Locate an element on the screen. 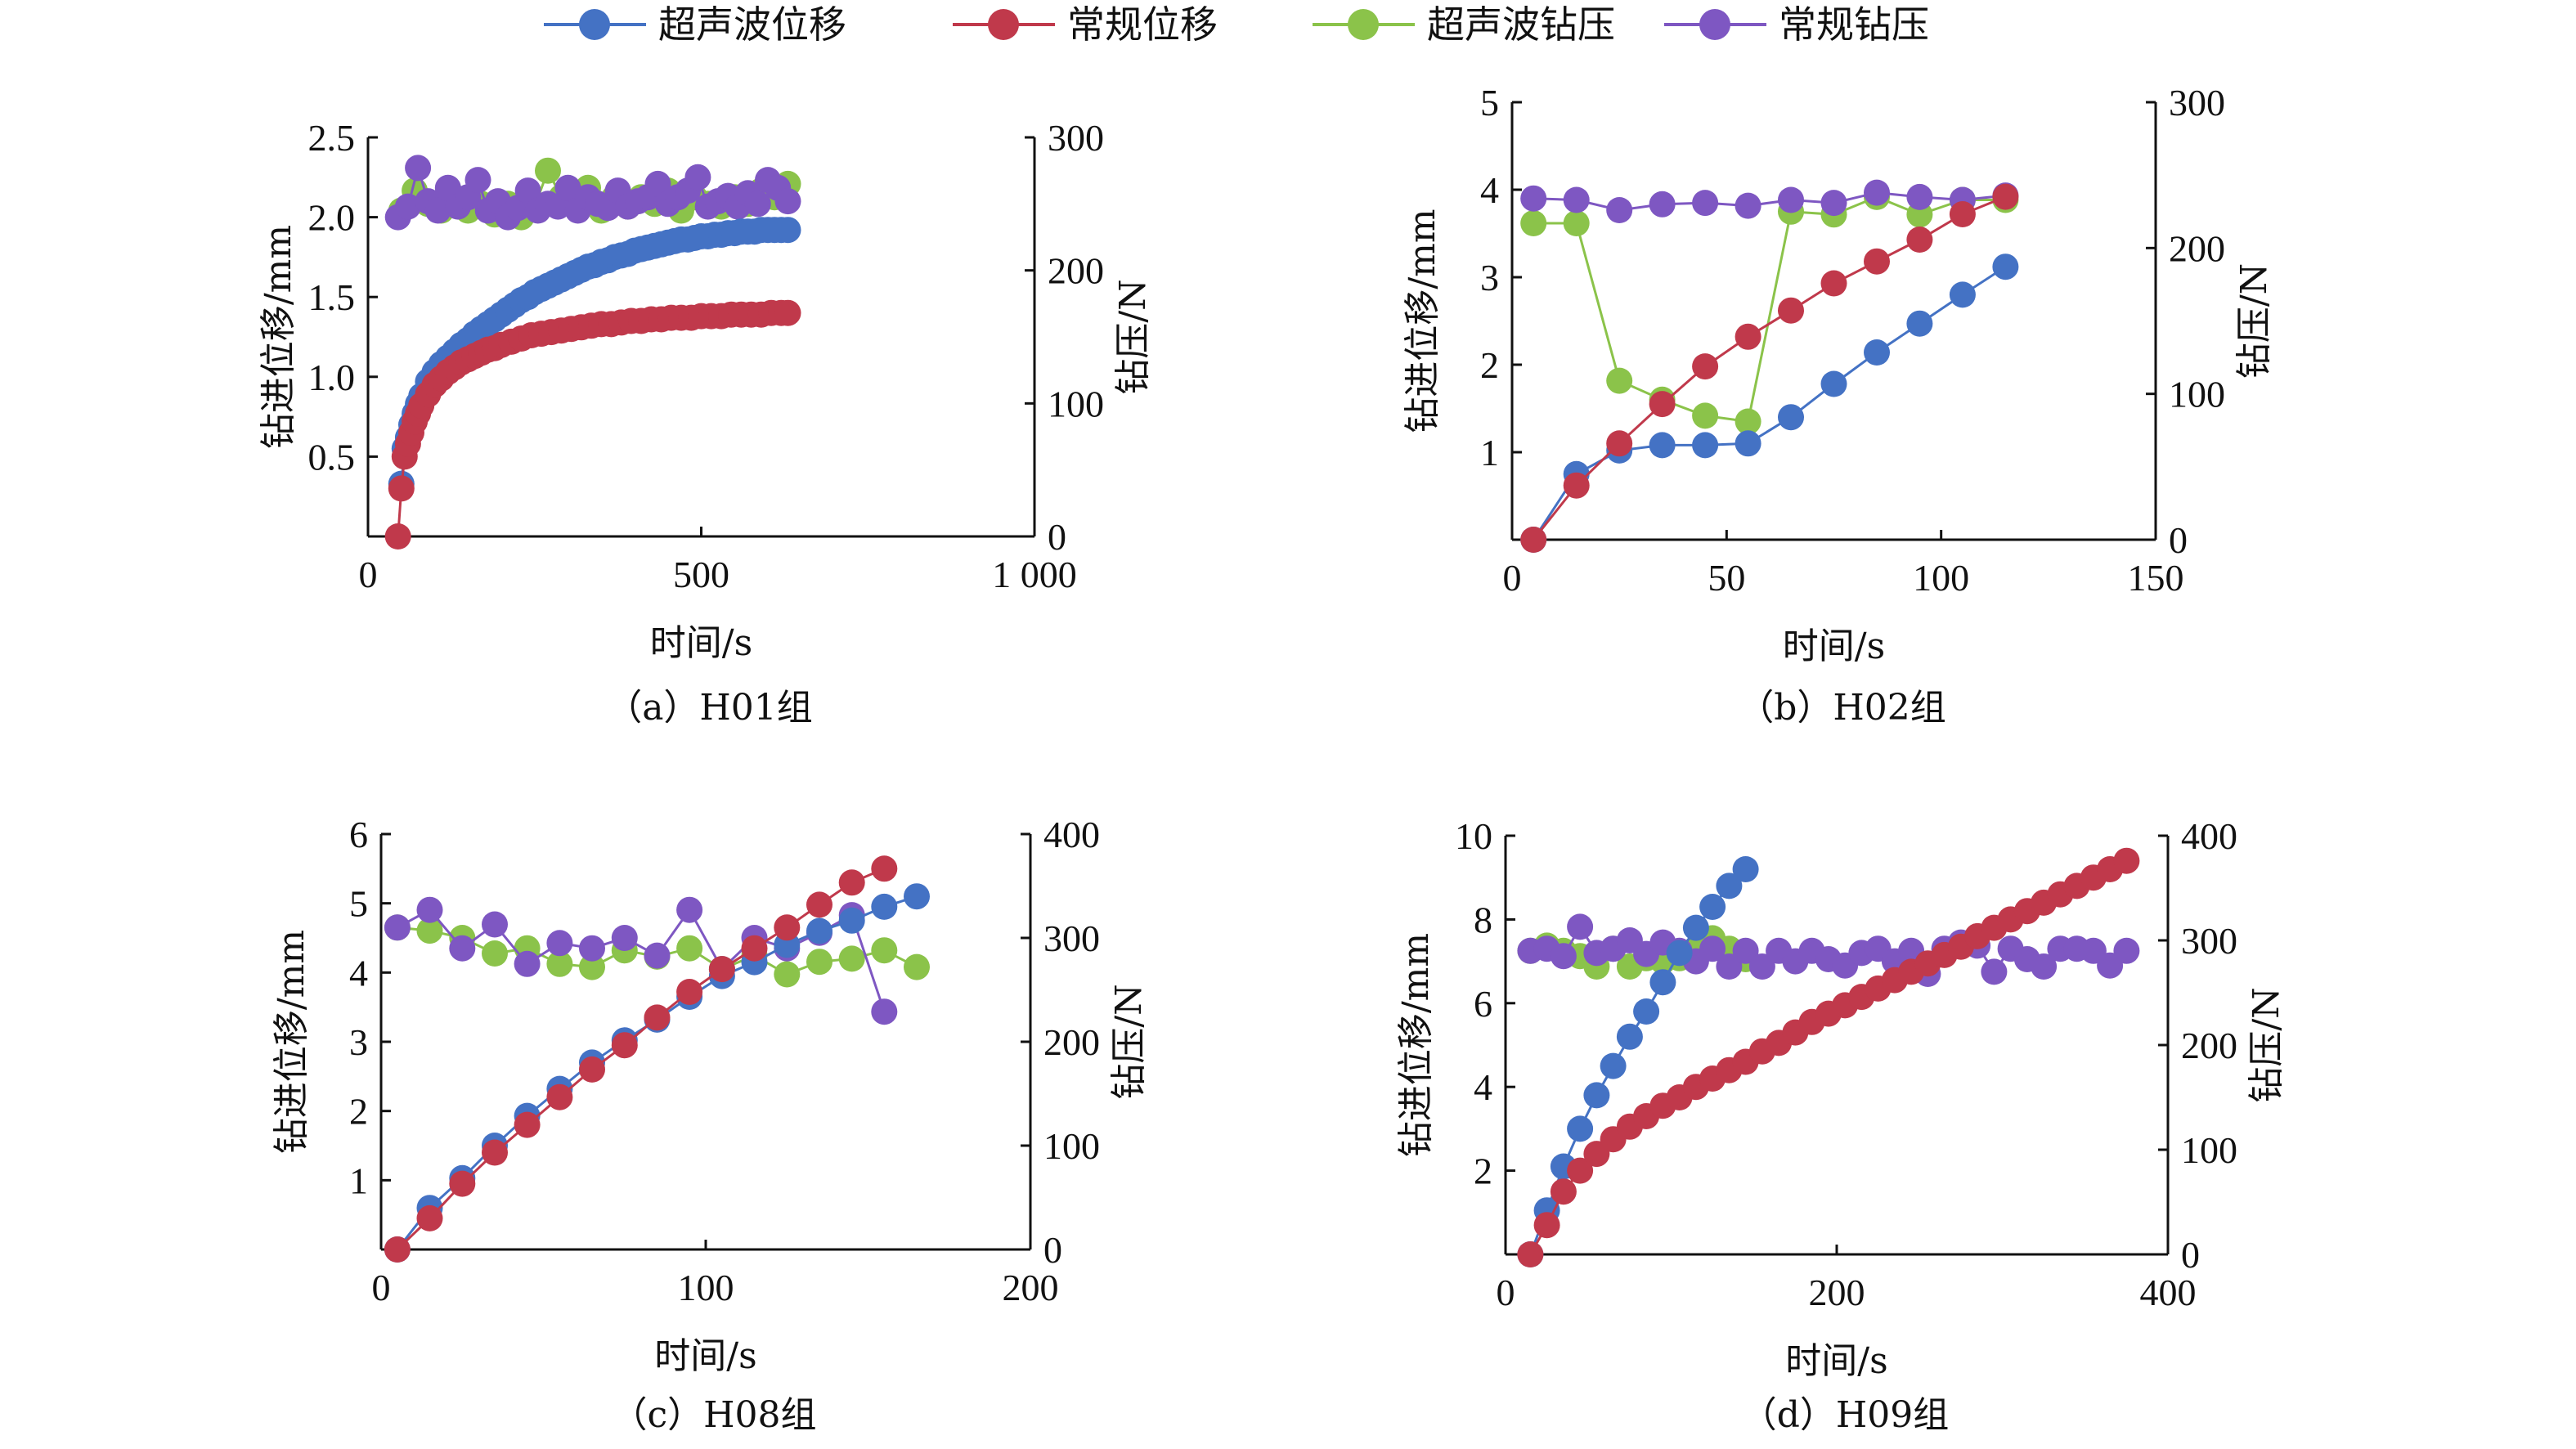  y-tick-label: 2.5 is located at coordinates (332, 138).